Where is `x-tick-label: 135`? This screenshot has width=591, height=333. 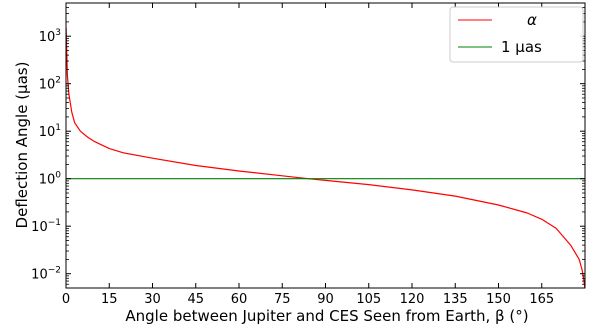 x-tick-label: 135 is located at coordinates (455, 299).